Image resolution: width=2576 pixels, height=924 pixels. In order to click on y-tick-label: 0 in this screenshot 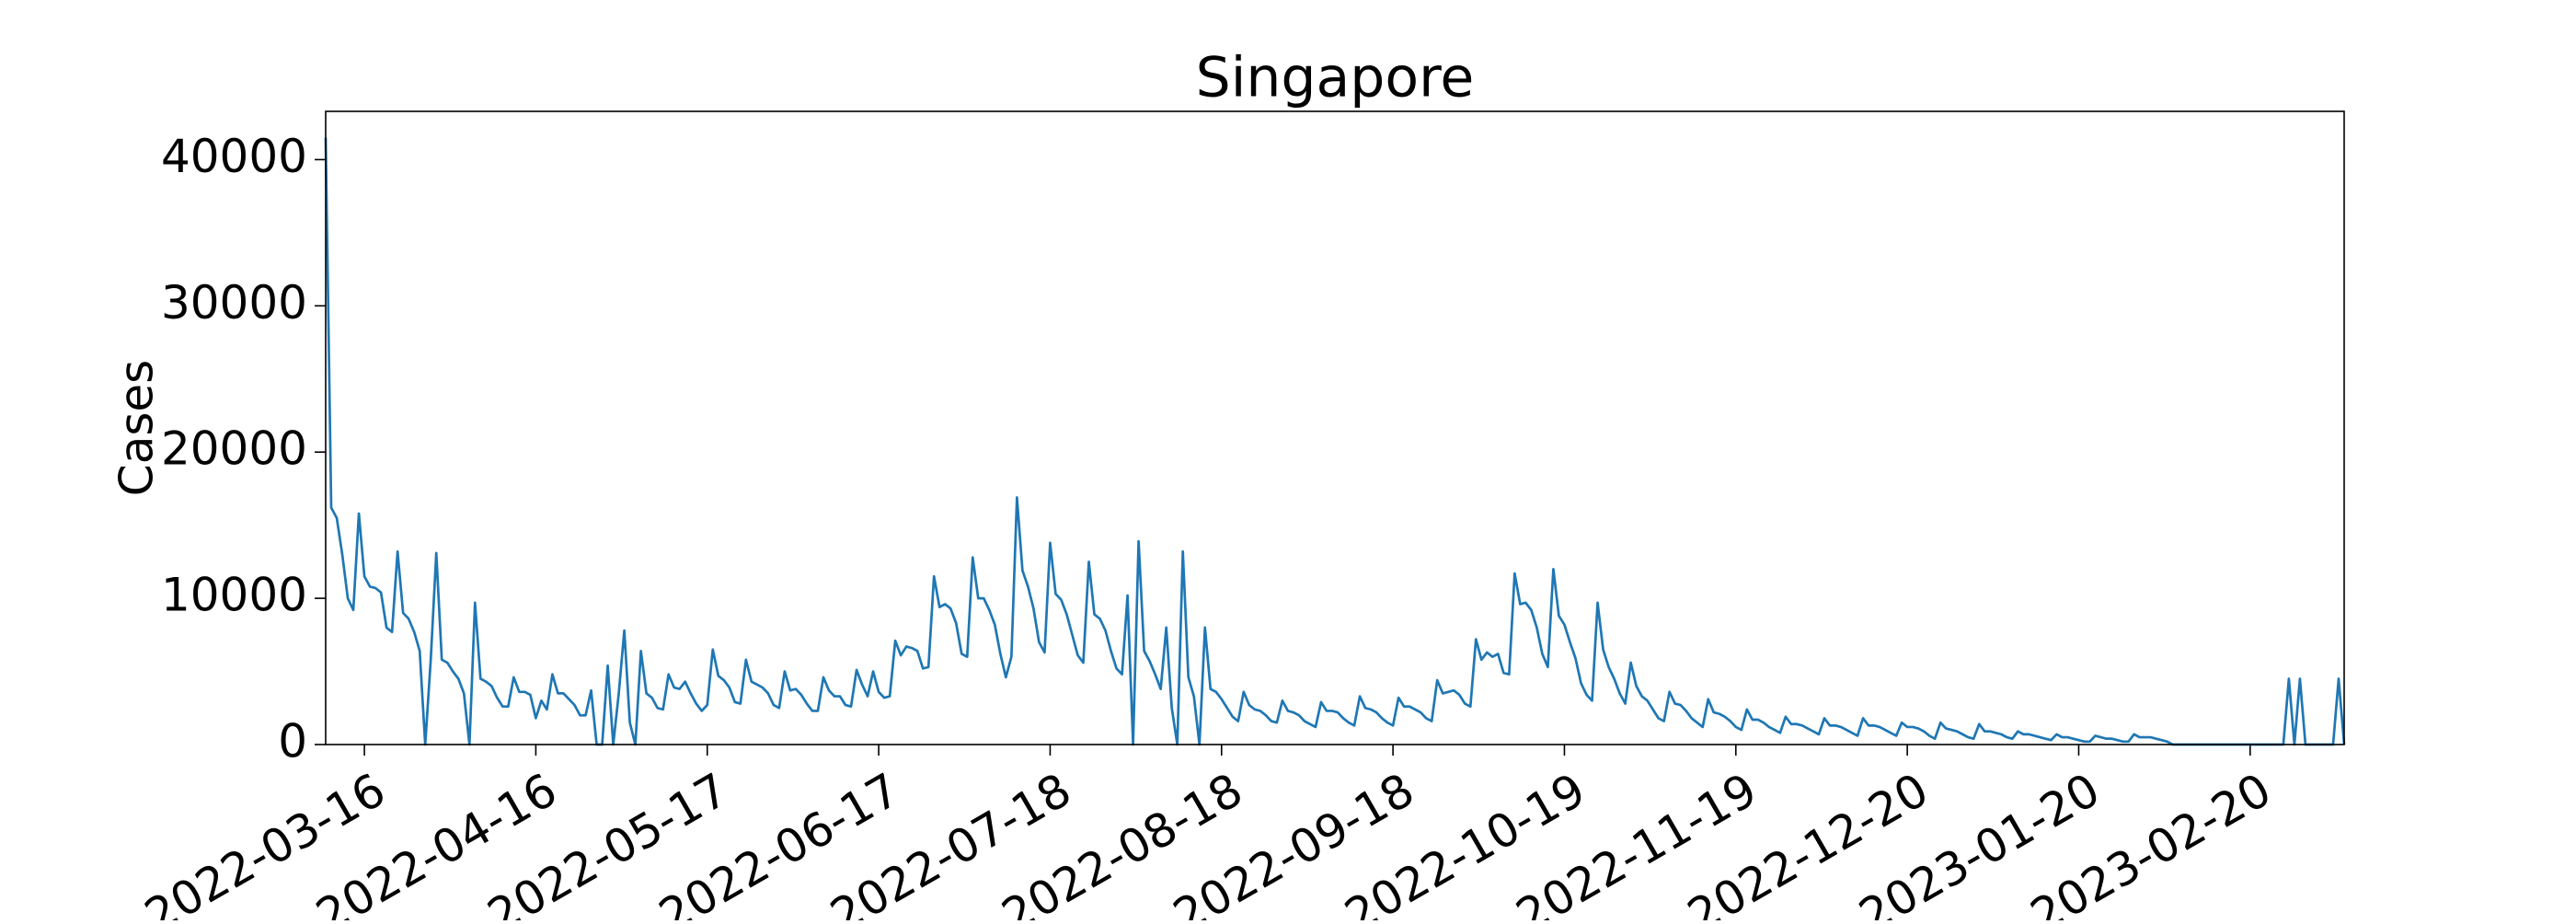, I will do `click(292, 741)`.